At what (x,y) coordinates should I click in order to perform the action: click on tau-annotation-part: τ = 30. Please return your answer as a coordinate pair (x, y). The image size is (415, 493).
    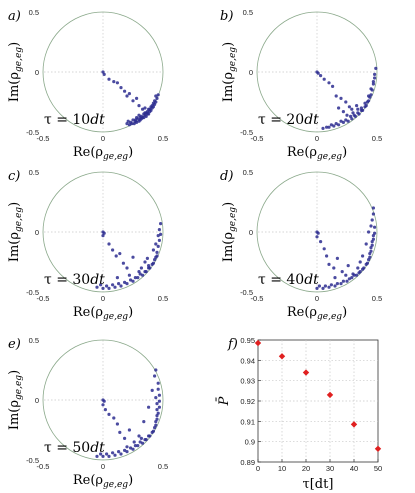
    Looking at the image, I should click on (67, 280).